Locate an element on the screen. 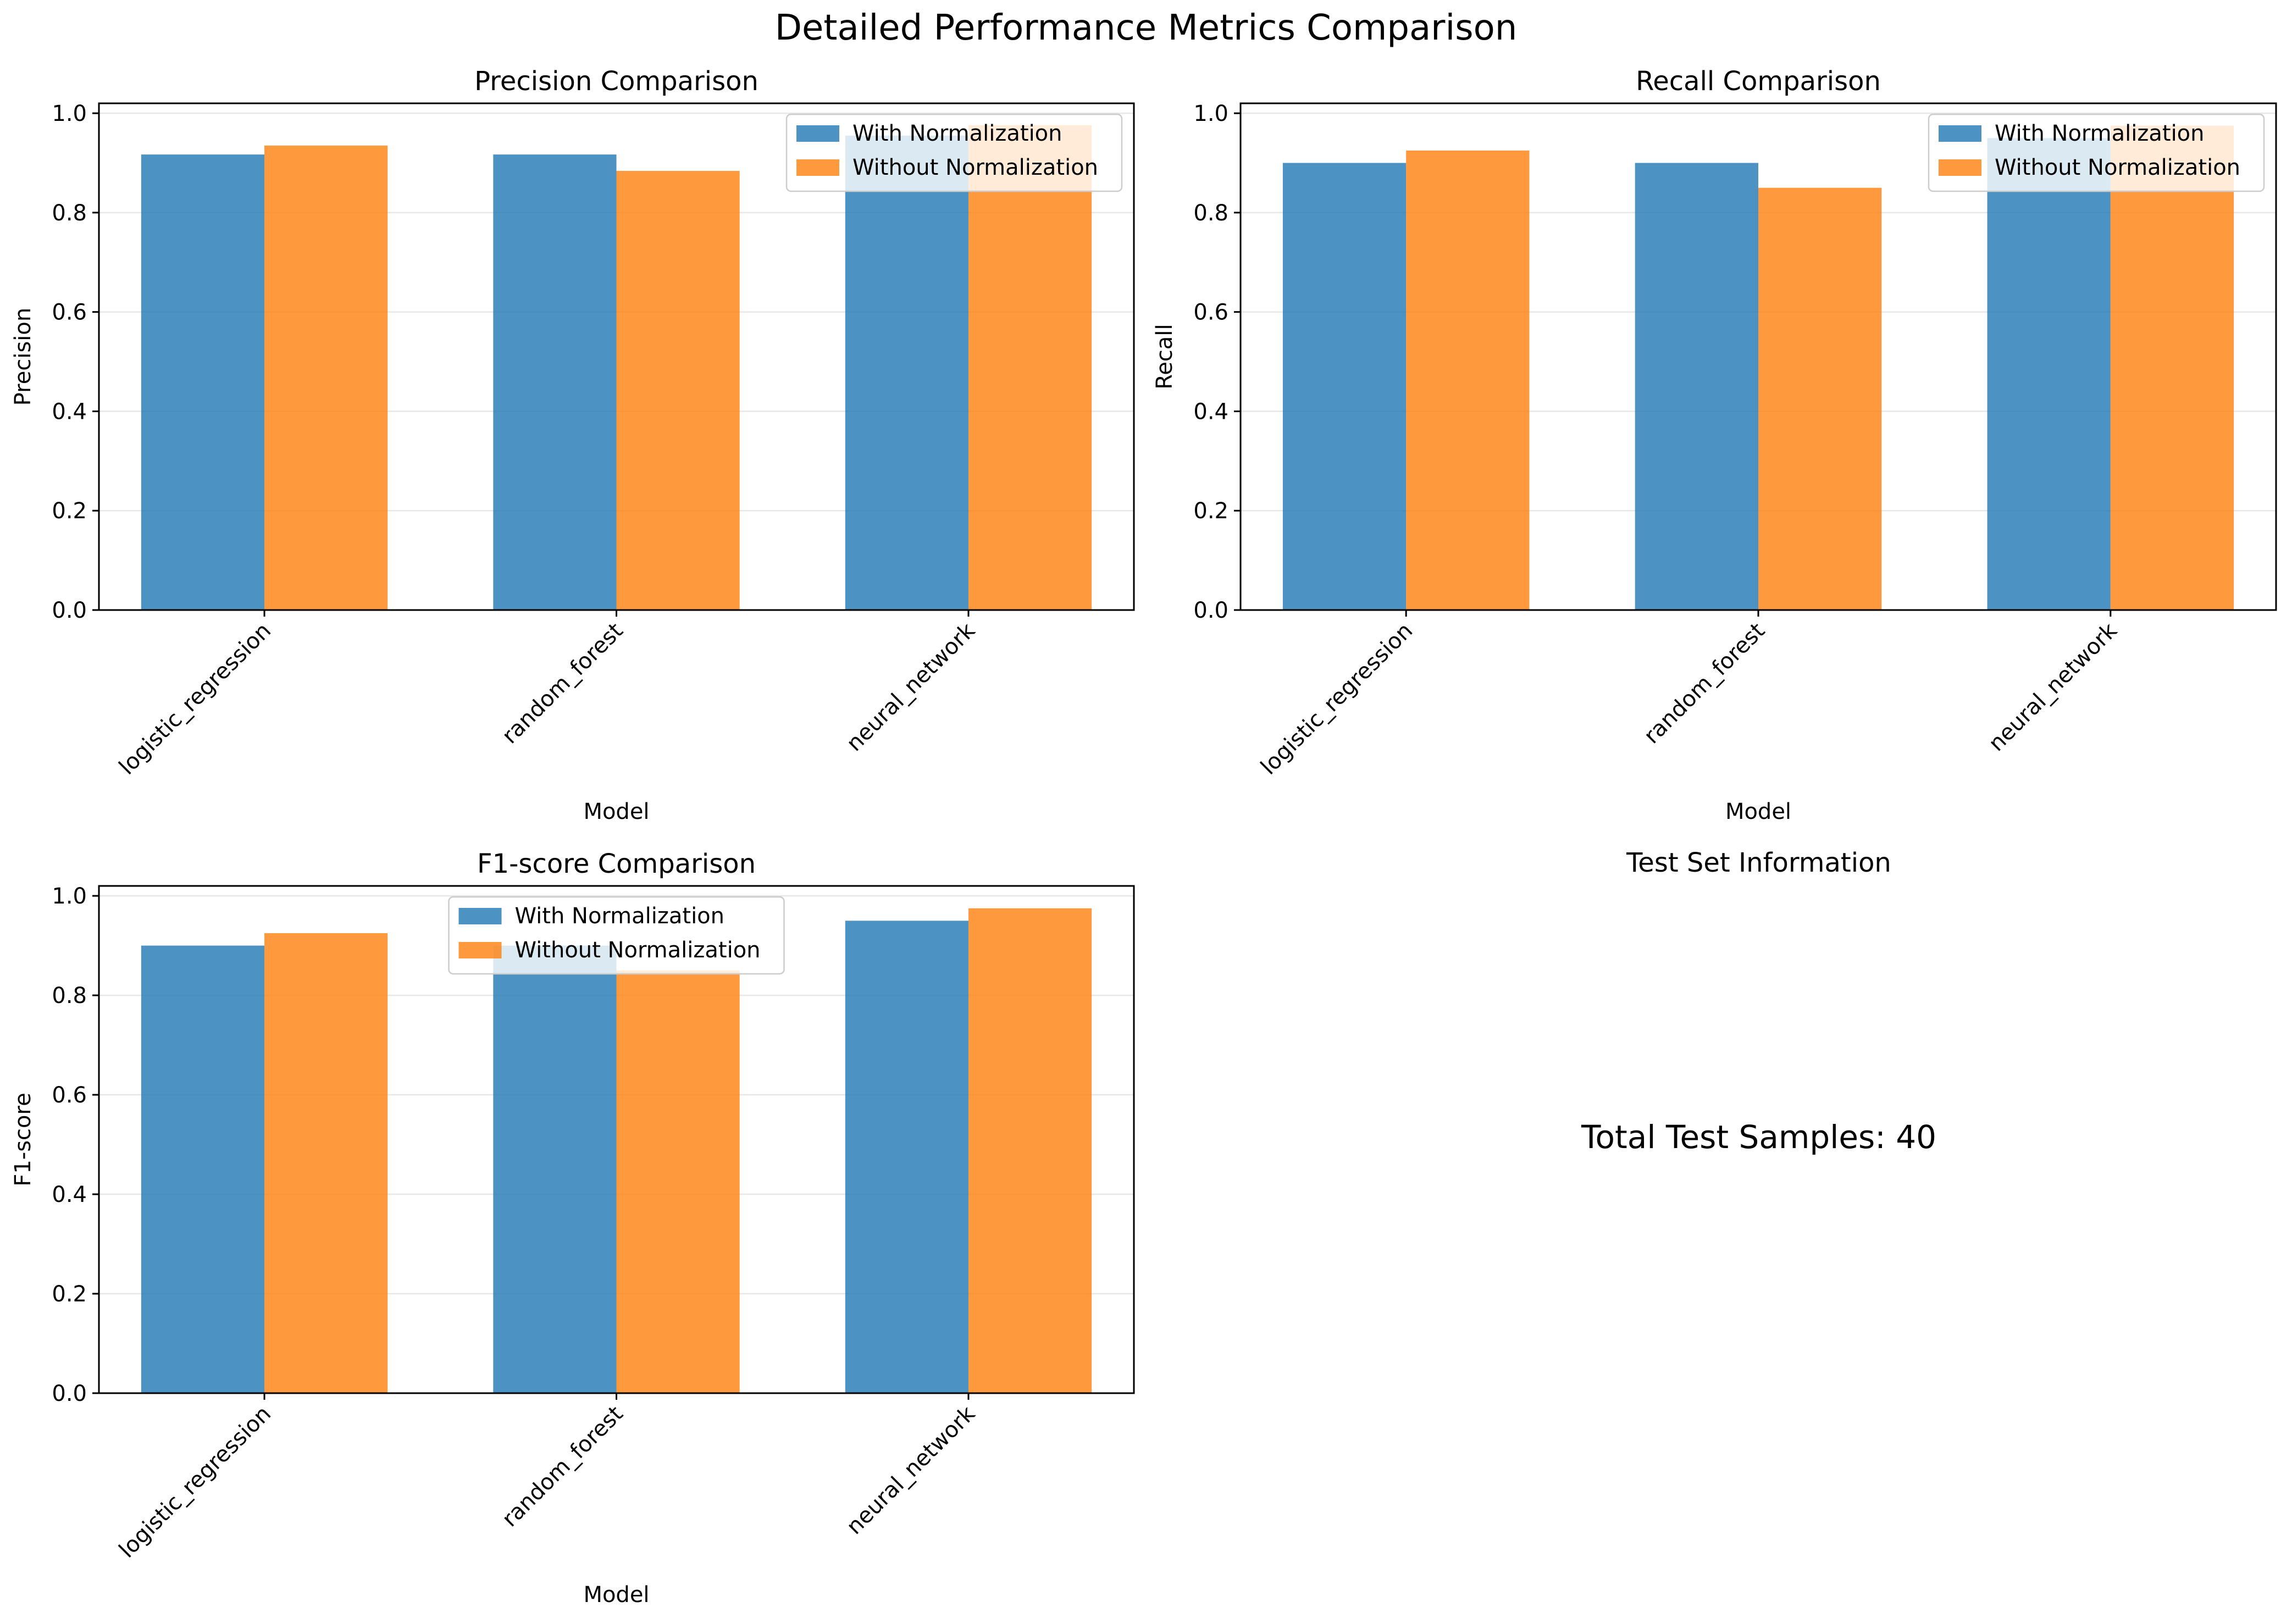 The width and height of the screenshot is (2292, 1624). info-panel-text: Total Test Samples: 40 is located at coordinates (1758, 1137).